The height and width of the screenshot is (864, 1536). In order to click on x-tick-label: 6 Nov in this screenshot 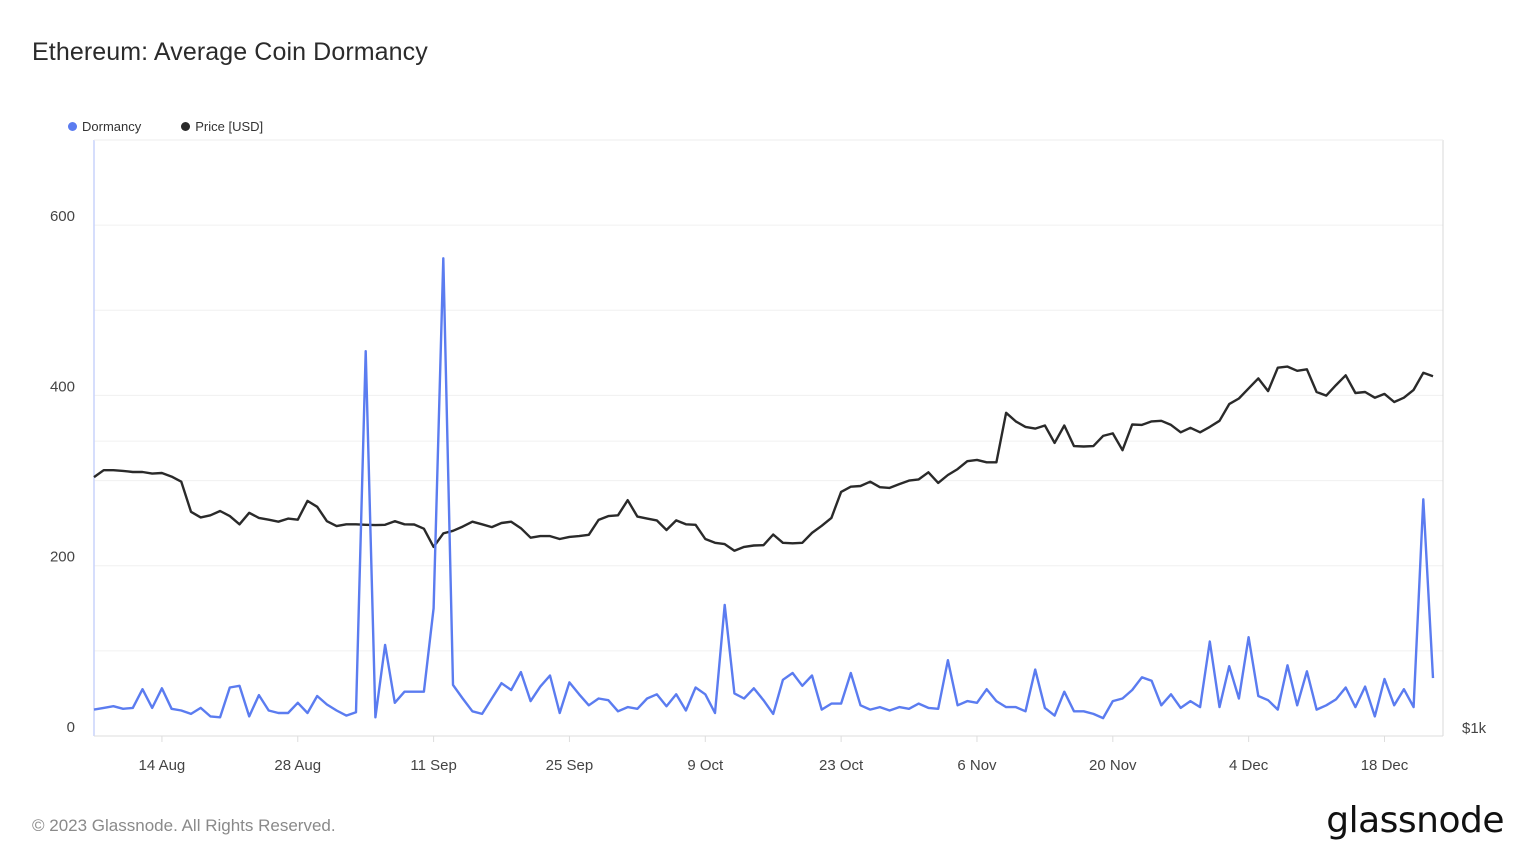, I will do `click(977, 765)`.